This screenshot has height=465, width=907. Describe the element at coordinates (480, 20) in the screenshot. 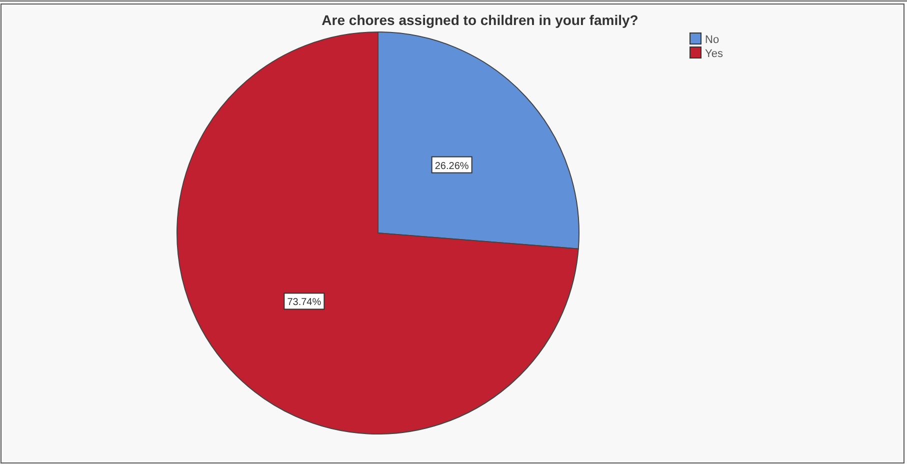

I see `chart-title: Are chores assigned to children in your family?` at that location.